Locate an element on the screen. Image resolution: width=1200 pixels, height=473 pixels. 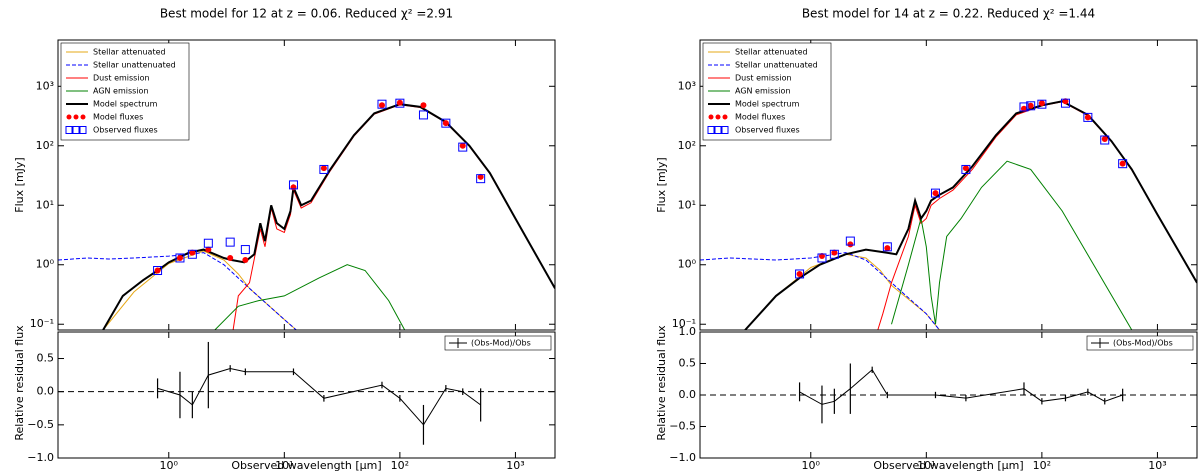
residual-axes-frame is located at coordinates (306, 395).